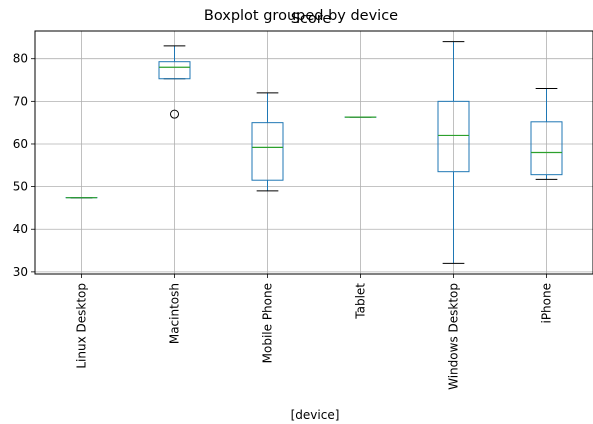 The image size is (593, 424). What do you see at coordinates (20, 144) in the screenshot?
I see `y-tick-label: 60` at bounding box center [20, 144].